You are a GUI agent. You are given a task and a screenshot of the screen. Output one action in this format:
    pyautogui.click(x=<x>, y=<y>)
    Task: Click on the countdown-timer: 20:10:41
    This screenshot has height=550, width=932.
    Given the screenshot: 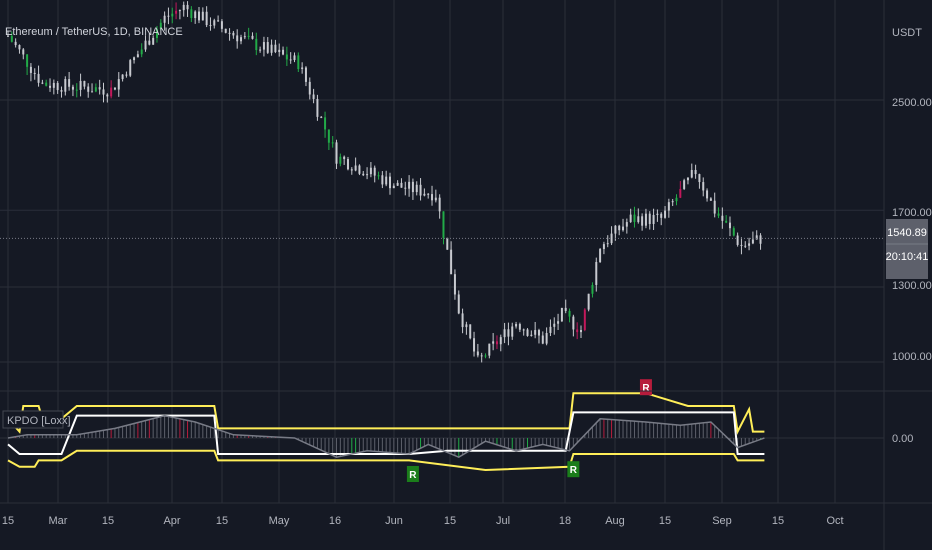 What is the action you would take?
    pyautogui.click(x=907, y=257)
    